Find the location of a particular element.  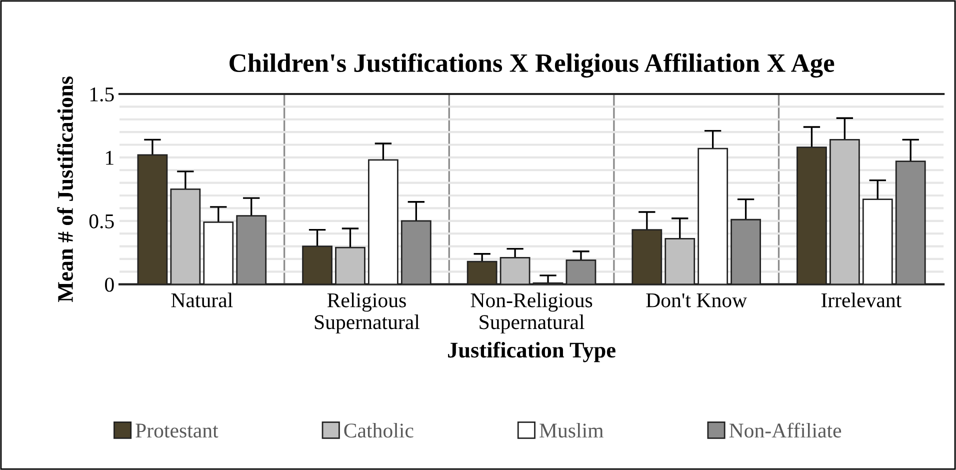

legend-label: Non-Affiliate is located at coordinates (785, 430).